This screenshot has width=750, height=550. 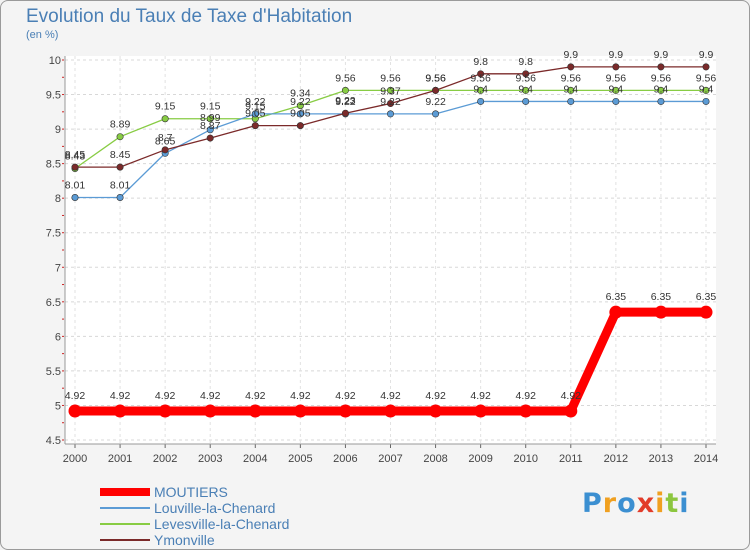 I want to click on data-label: 8.99, so click(x=210, y=118).